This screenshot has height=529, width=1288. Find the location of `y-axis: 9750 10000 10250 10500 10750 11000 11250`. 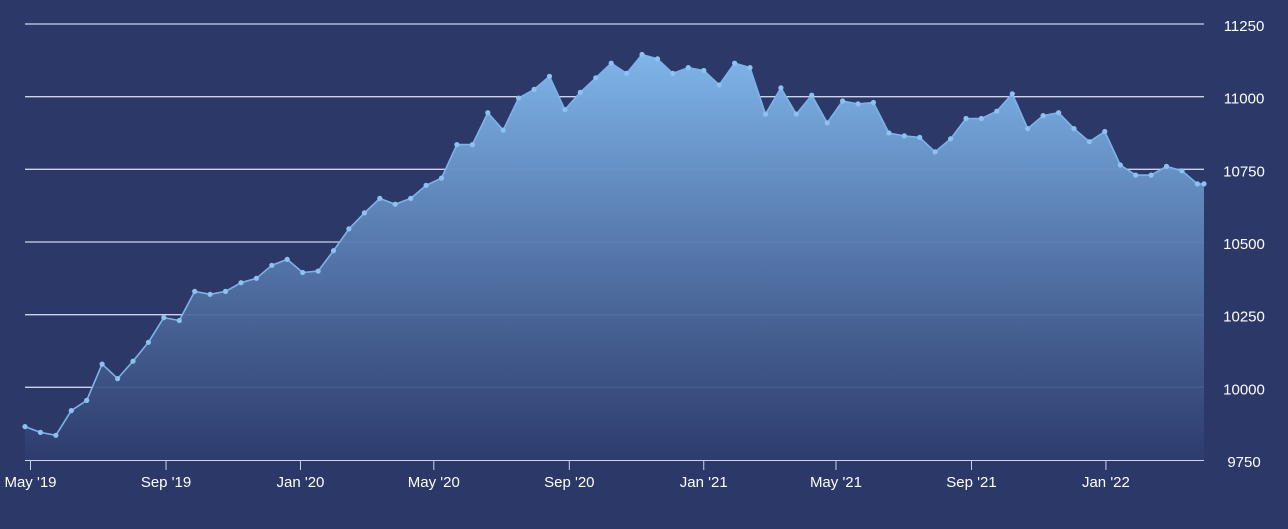

y-axis: 9750 10000 10250 10500 10750 11000 11250 is located at coordinates (1244, 244).